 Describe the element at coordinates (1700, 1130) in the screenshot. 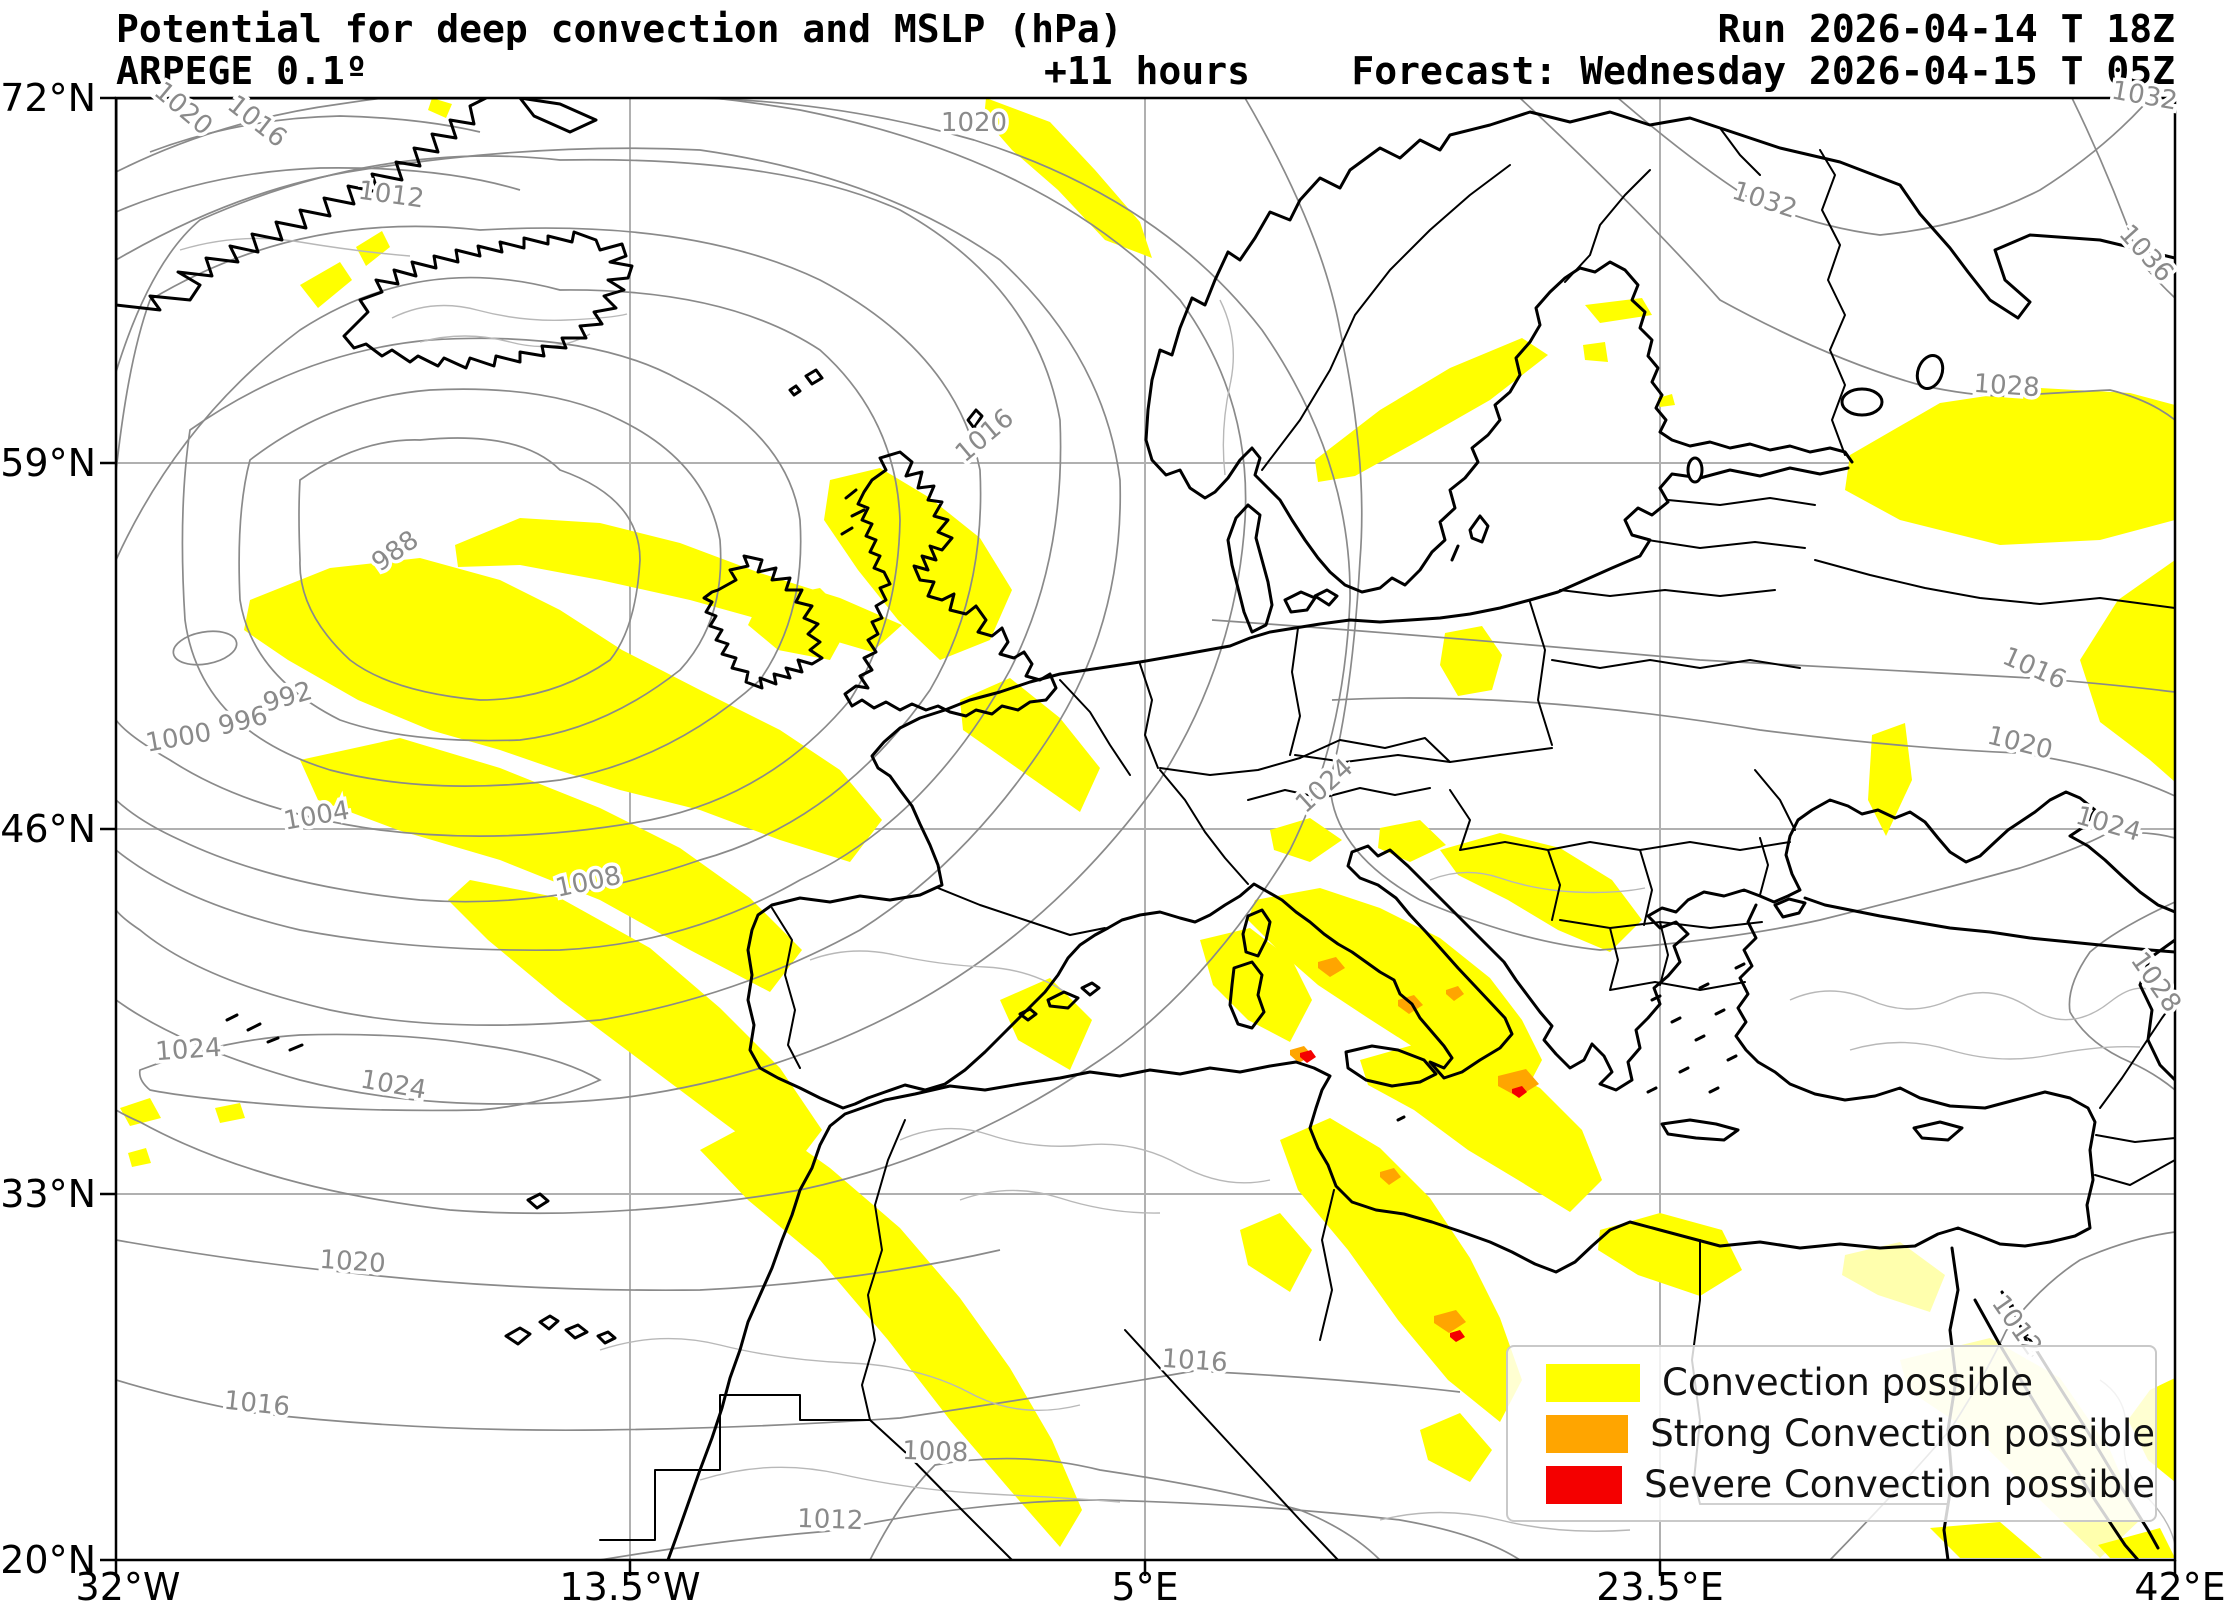

I see `coastline-crete` at that location.